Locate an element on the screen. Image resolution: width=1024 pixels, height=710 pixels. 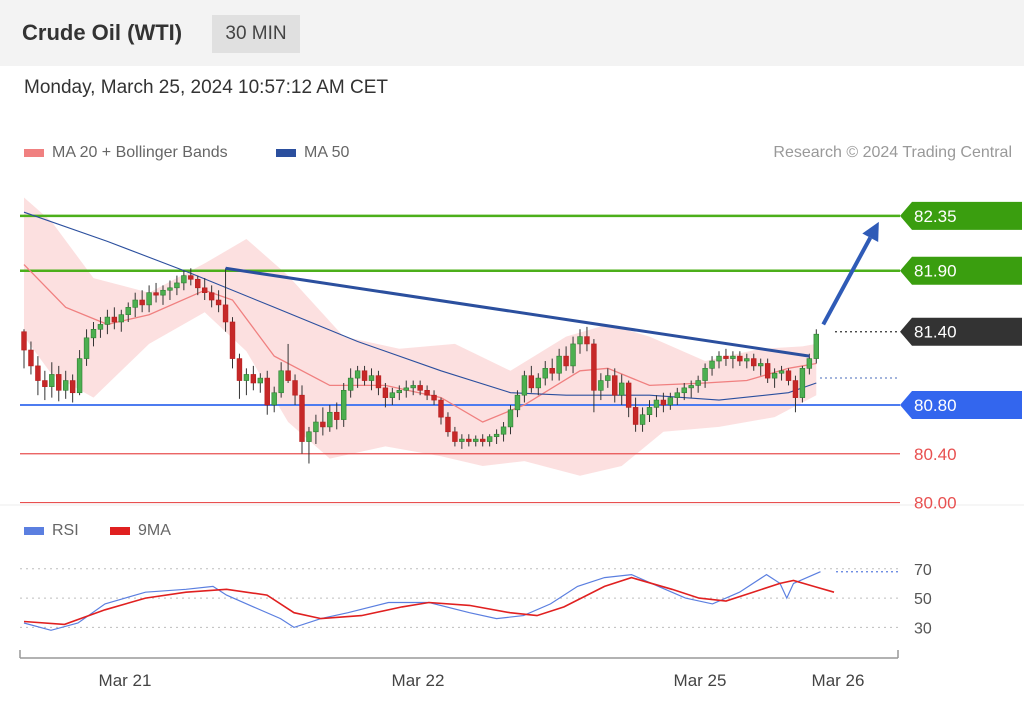
price-label-80.80: 80.80 is located at coordinates (961, 404).